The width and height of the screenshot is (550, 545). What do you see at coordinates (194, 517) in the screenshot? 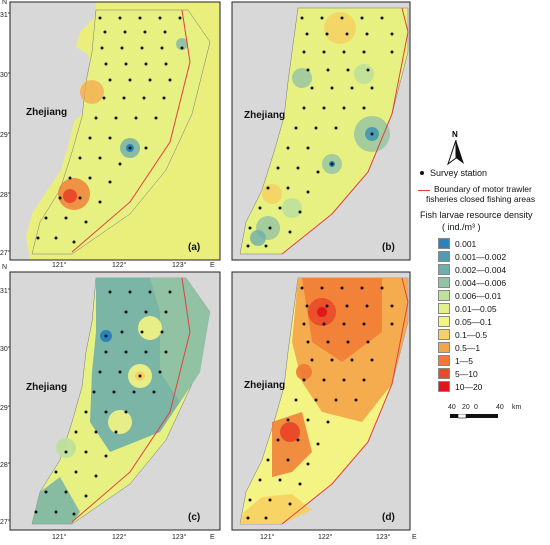
I see `panel-letter-c: (c)` at bounding box center [194, 517].